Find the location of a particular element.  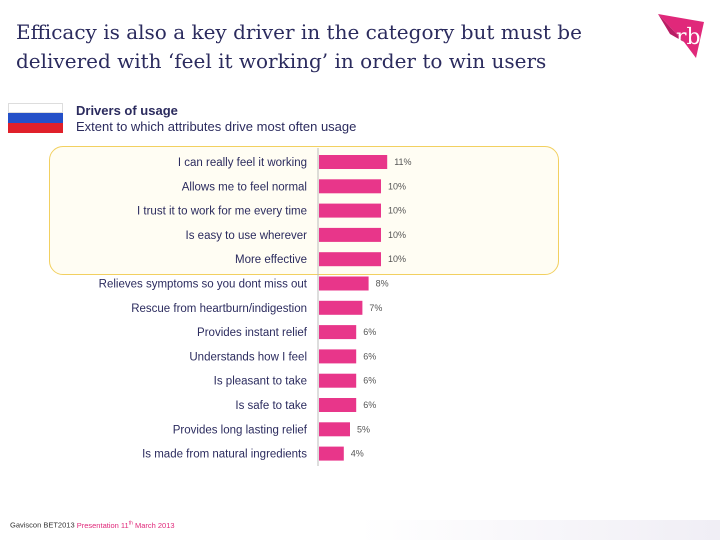

category-label: I can really feel it working is located at coordinates (242, 163).